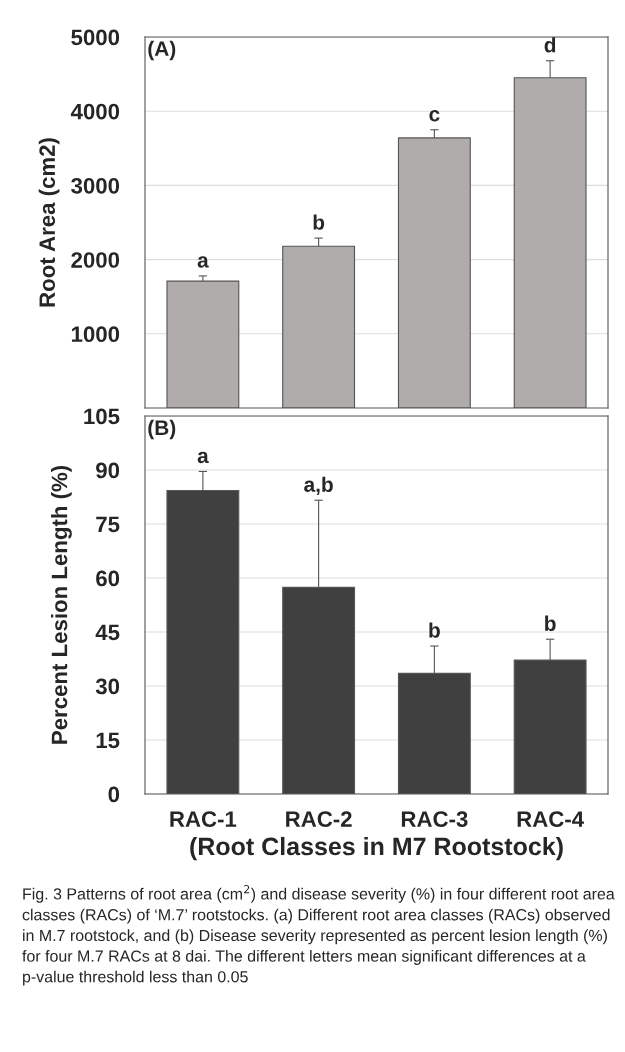  What do you see at coordinates (434, 819) in the screenshot?
I see `x-tick-label: RAC-3` at bounding box center [434, 819].